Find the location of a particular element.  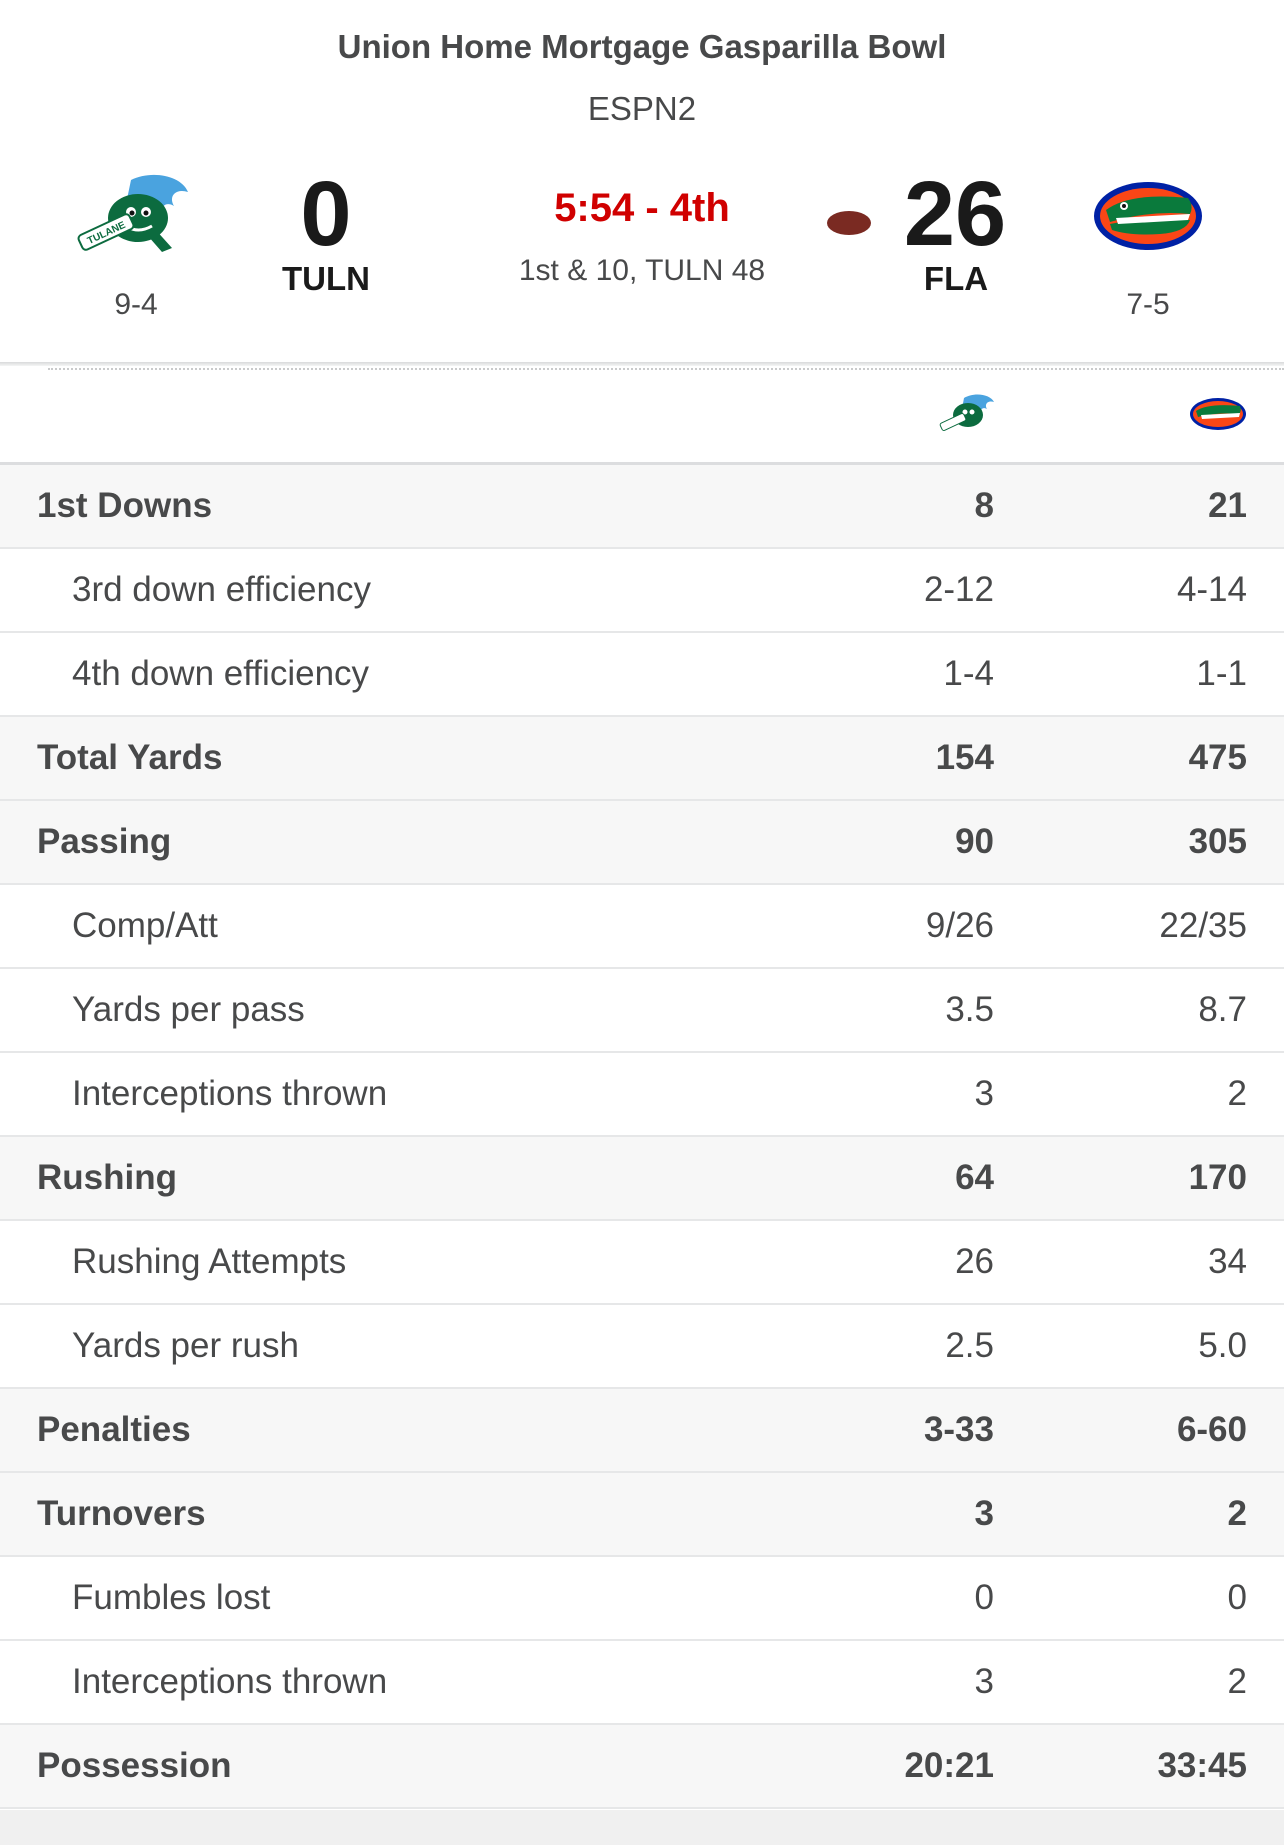

network-label: ESPN2 is located at coordinates (642, 108).